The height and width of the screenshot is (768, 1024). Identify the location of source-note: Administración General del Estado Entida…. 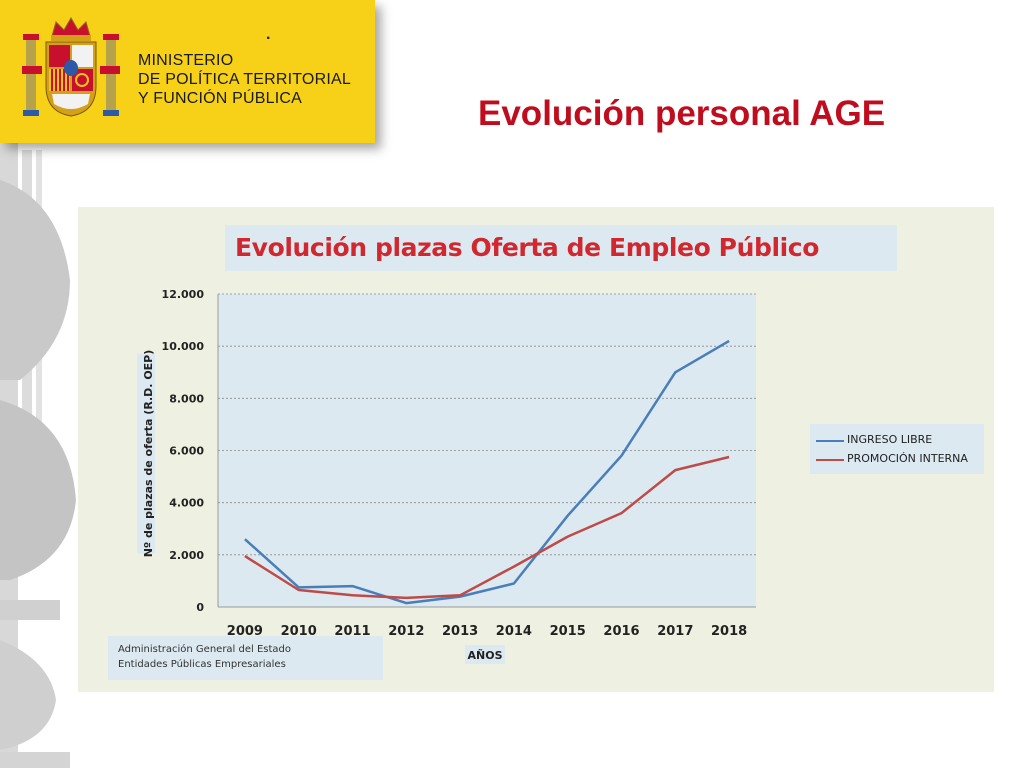
(245, 658).